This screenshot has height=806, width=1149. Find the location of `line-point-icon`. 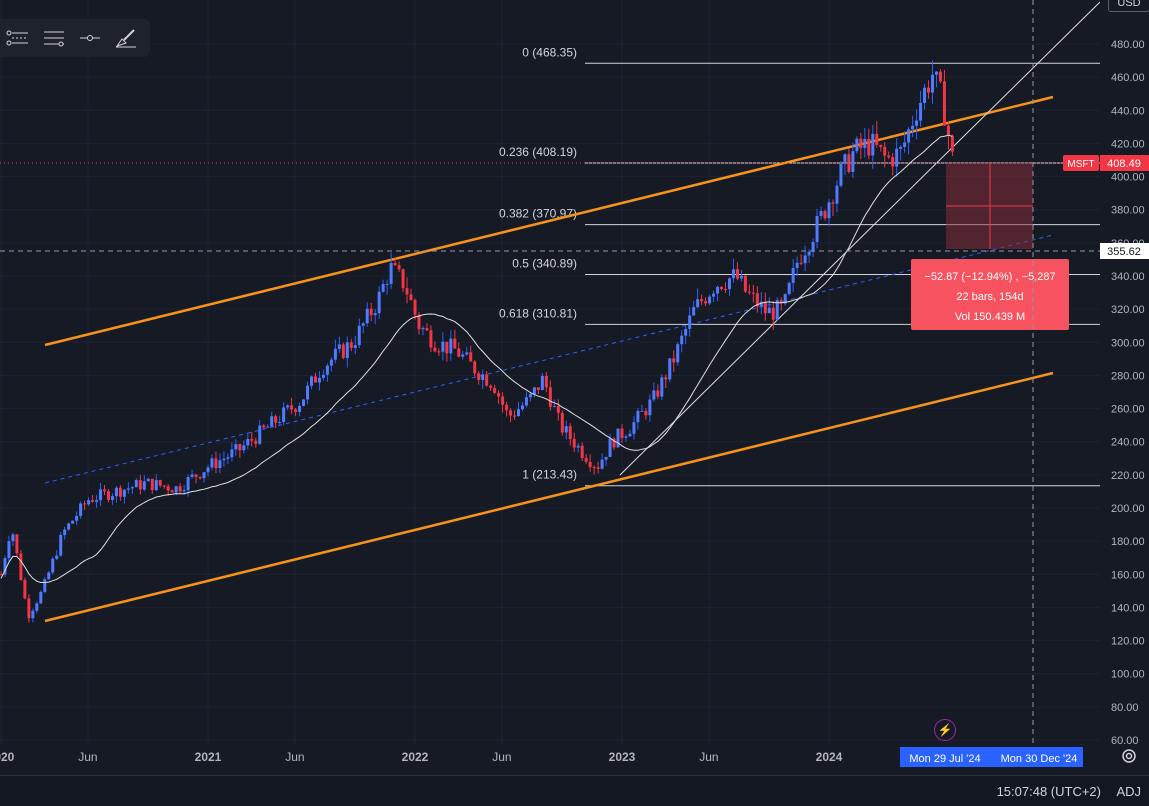

line-point-icon is located at coordinates (90, 38).